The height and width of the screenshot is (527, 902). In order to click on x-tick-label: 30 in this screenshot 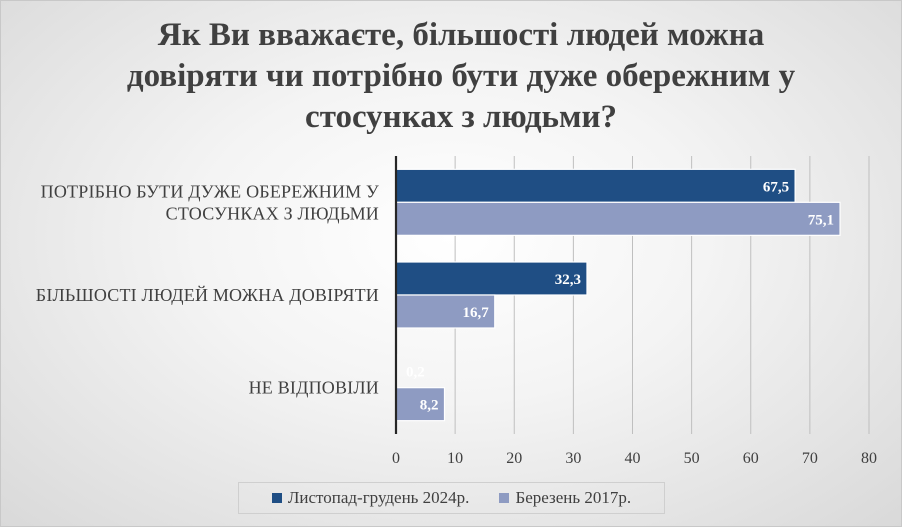, I will do `click(573, 458)`.